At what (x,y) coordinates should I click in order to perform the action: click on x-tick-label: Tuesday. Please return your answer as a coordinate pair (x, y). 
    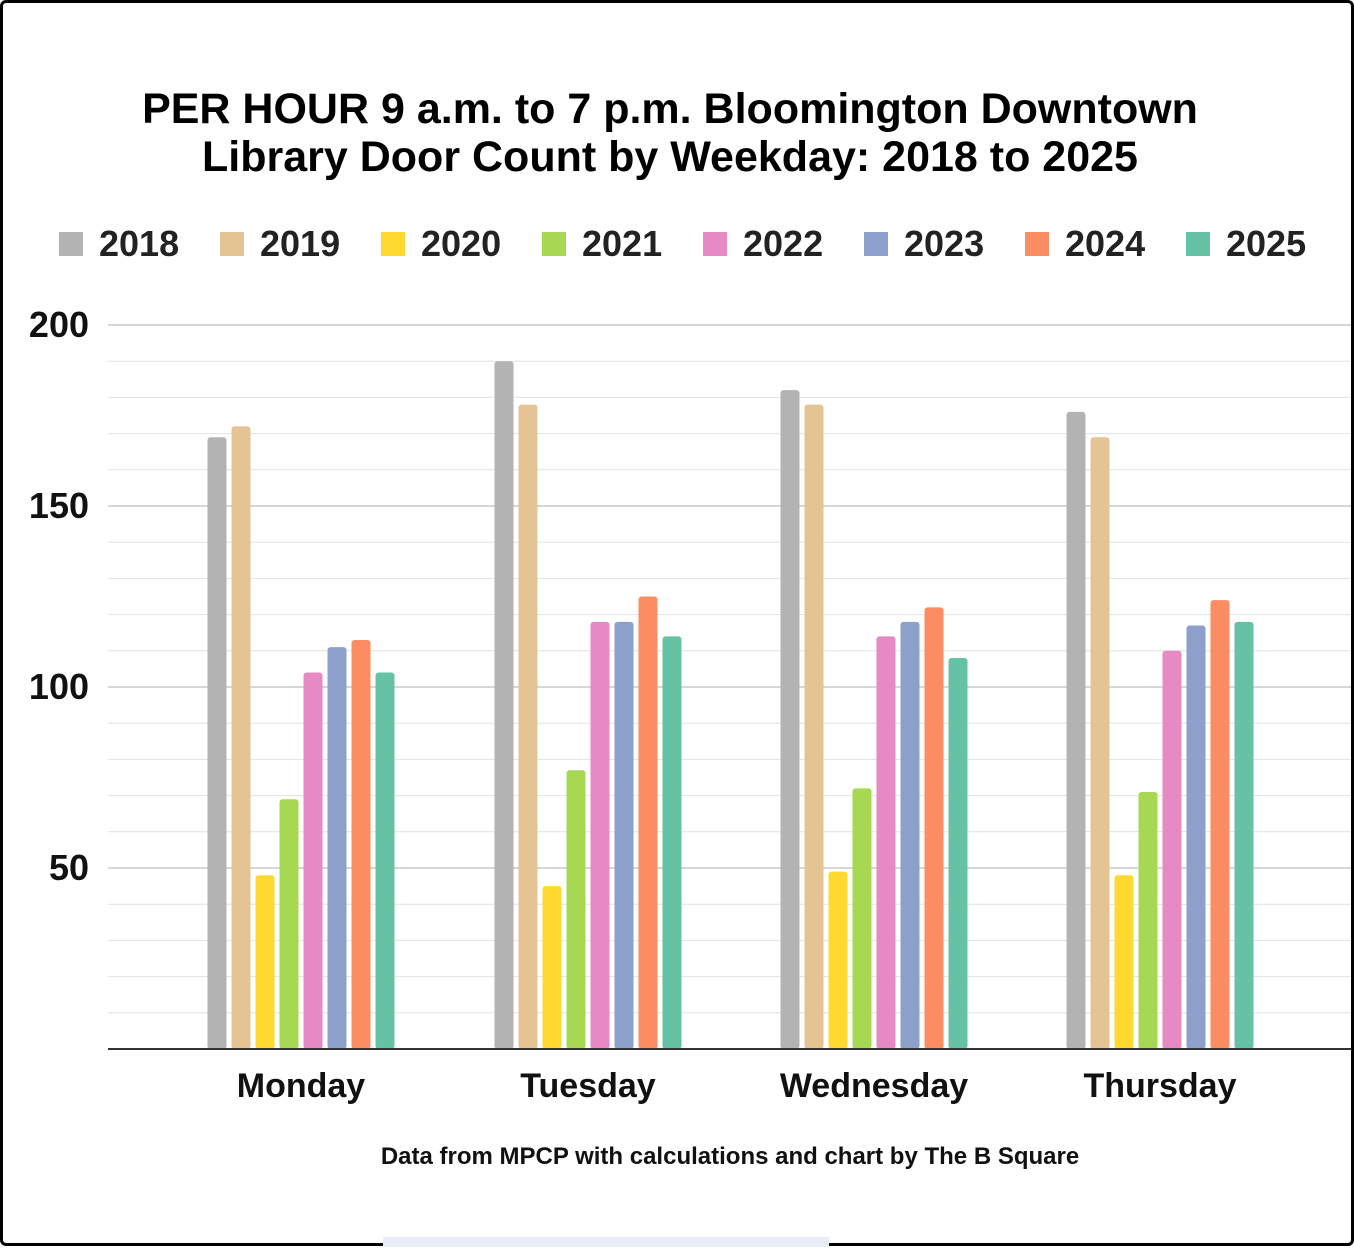
    Looking at the image, I should click on (588, 1086).